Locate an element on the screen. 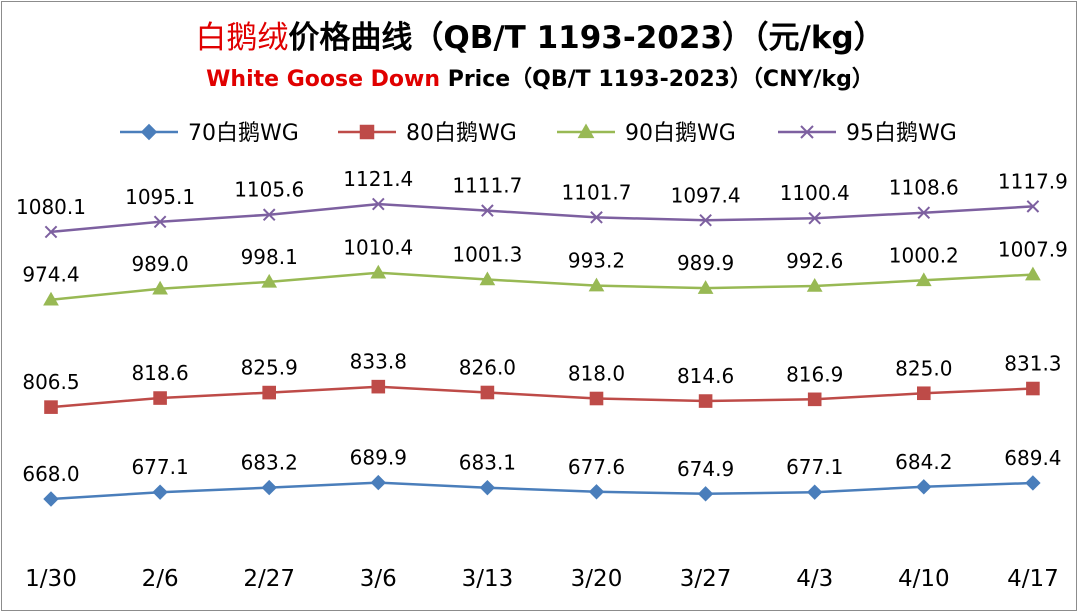 The image size is (1080, 614). data-point-s4-5-stroke-b is located at coordinates (487, 210).